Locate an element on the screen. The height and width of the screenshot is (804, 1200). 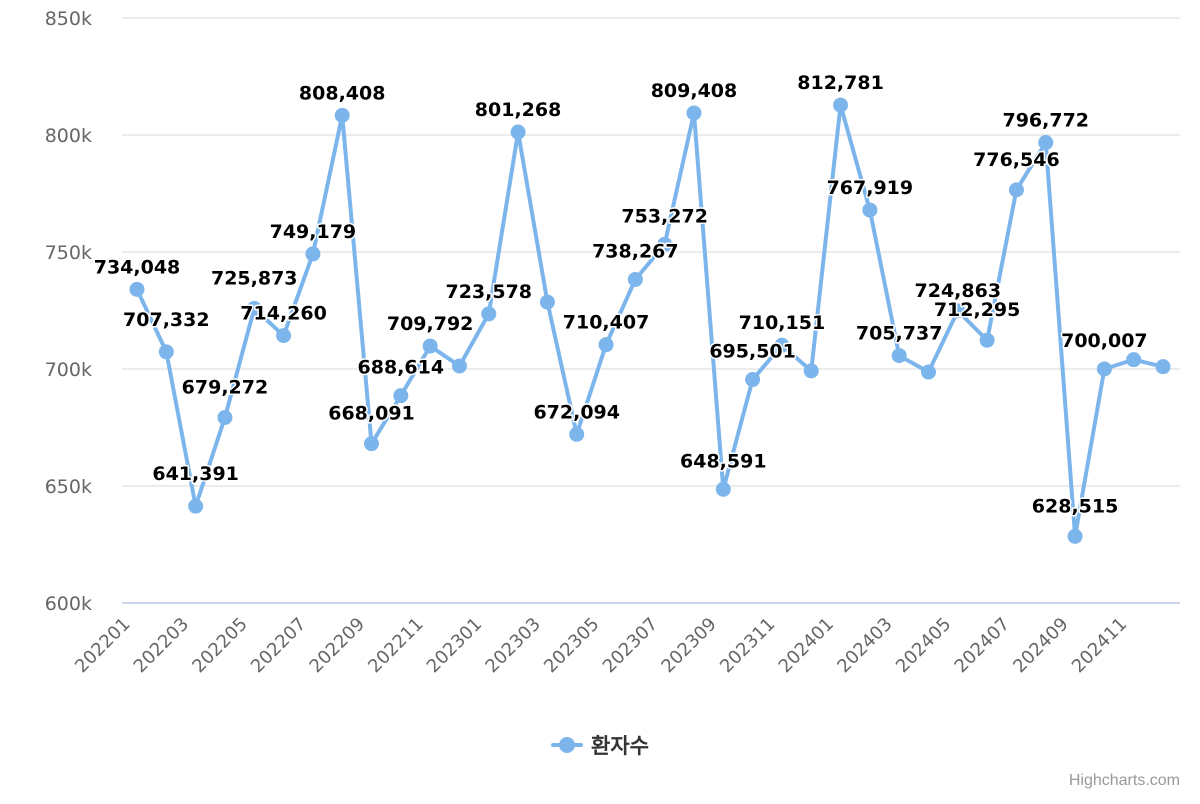
data-label: 710,407 is located at coordinates (606, 323).